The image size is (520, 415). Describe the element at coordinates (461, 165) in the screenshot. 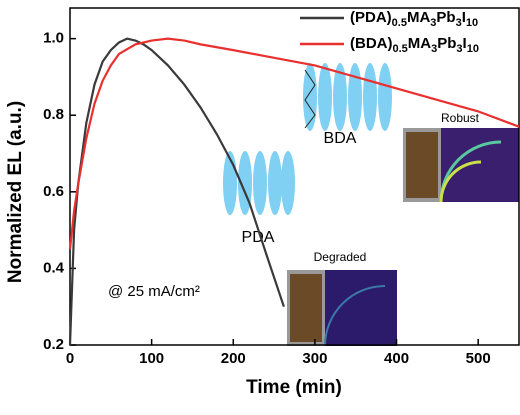

I see `robust-inset` at that location.